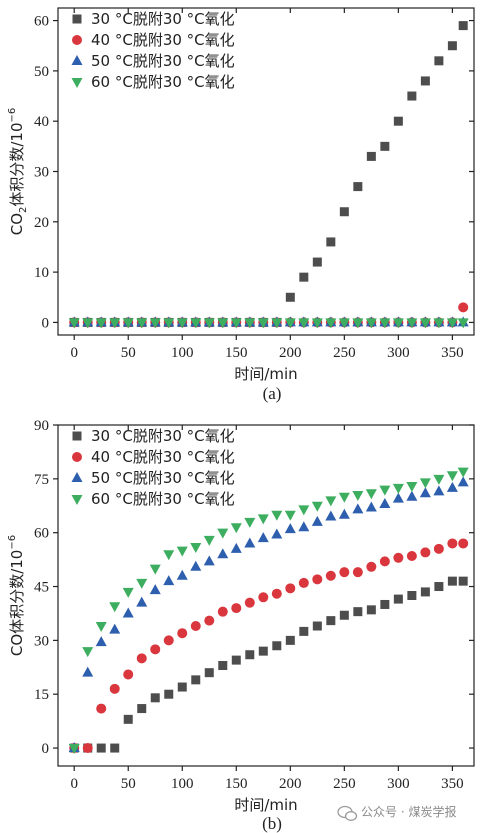 Image resolution: width=490 pixels, height=833 pixels. What do you see at coordinates (344, 353) in the screenshot?
I see `x-tick-label: 250` at bounding box center [344, 353].